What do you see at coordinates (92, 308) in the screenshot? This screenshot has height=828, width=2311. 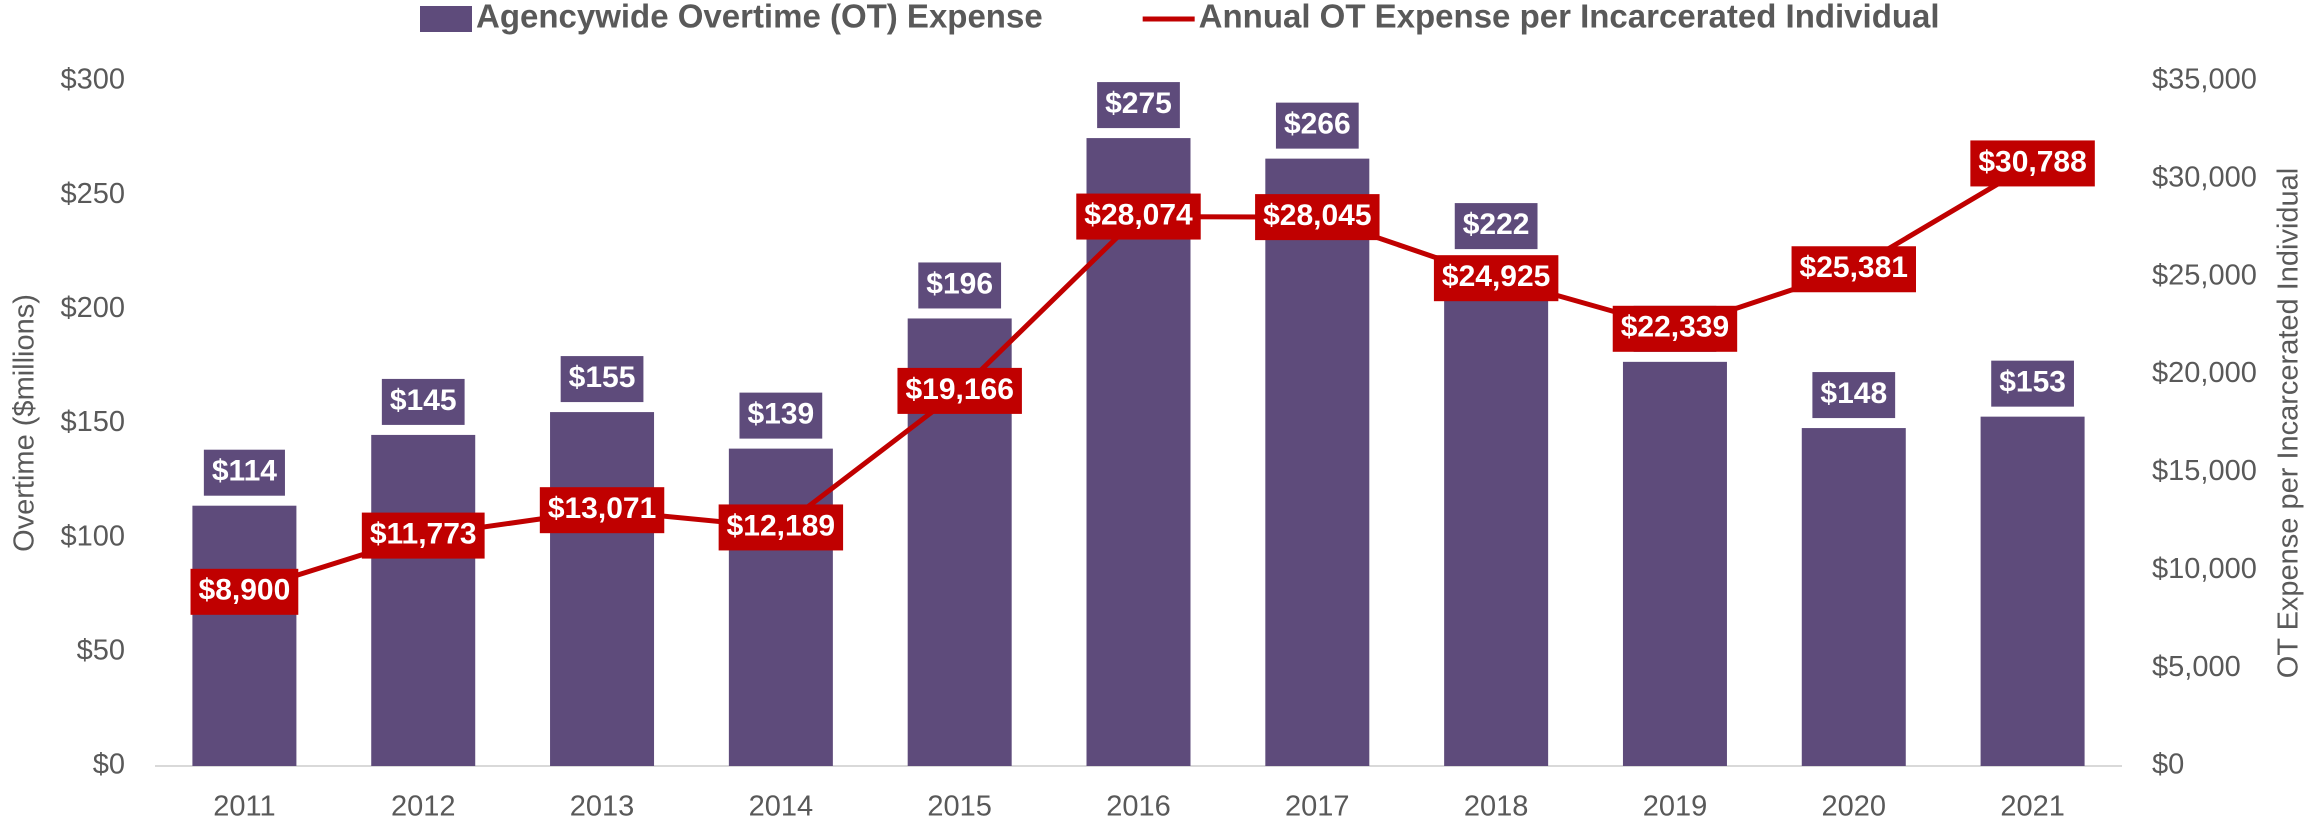 I see `y-tick-label: $200` at bounding box center [92, 308].